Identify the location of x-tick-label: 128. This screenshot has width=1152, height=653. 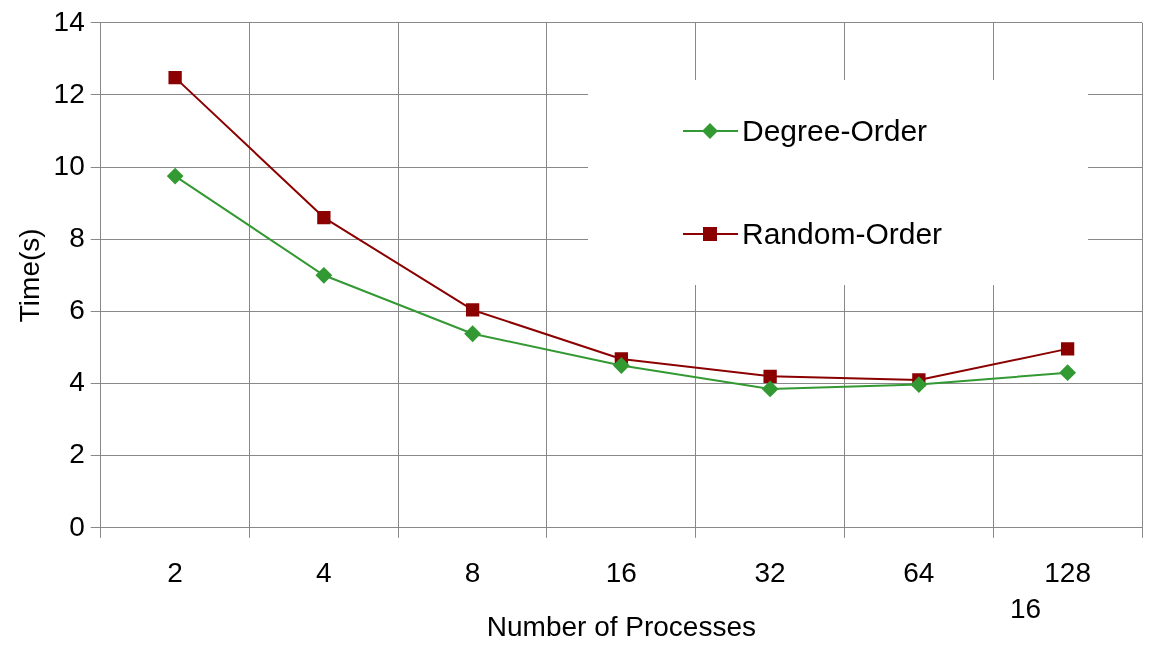
(1067, 573).